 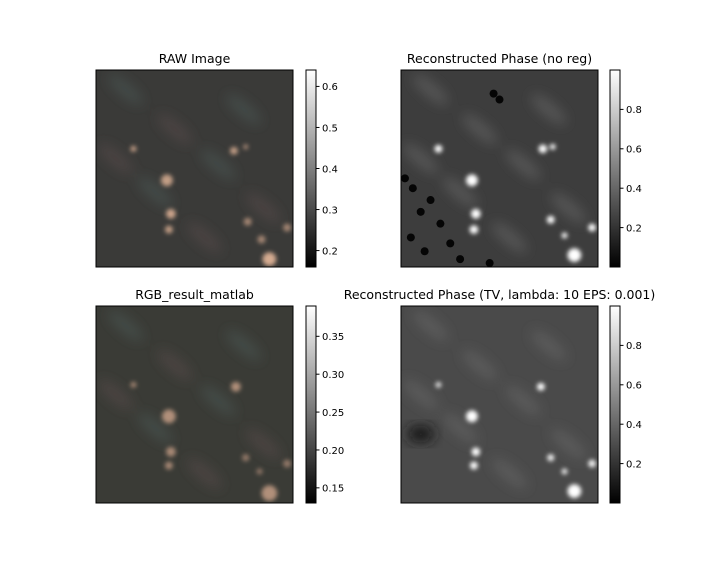 I want to click on chart-panel-2: Reconstructed Phase (no reg) 0.2 0.4 0.6 0.8, so click(x=521, y=159).